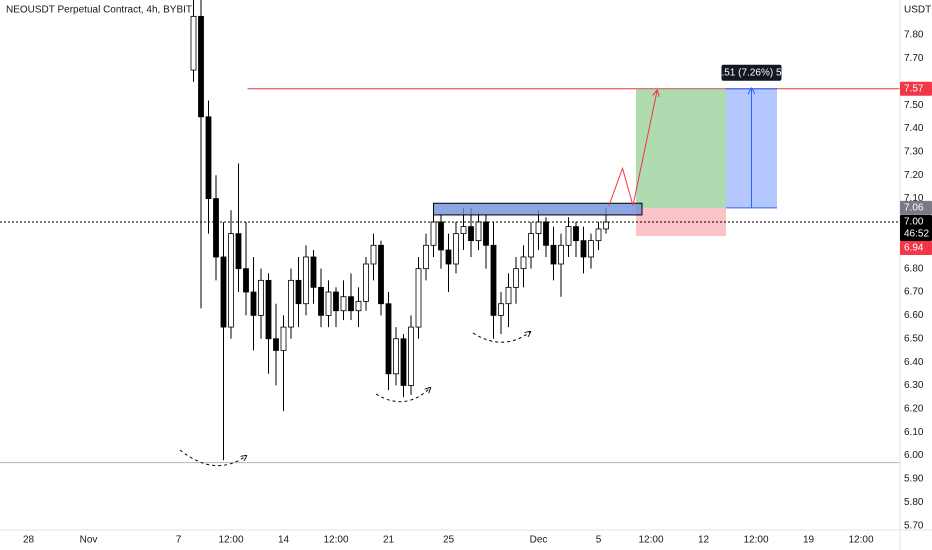  What do you see at coordinates (704, 540) in the screenshot?
I see `x-tick-label: 12` at bounding box center [704, 540].